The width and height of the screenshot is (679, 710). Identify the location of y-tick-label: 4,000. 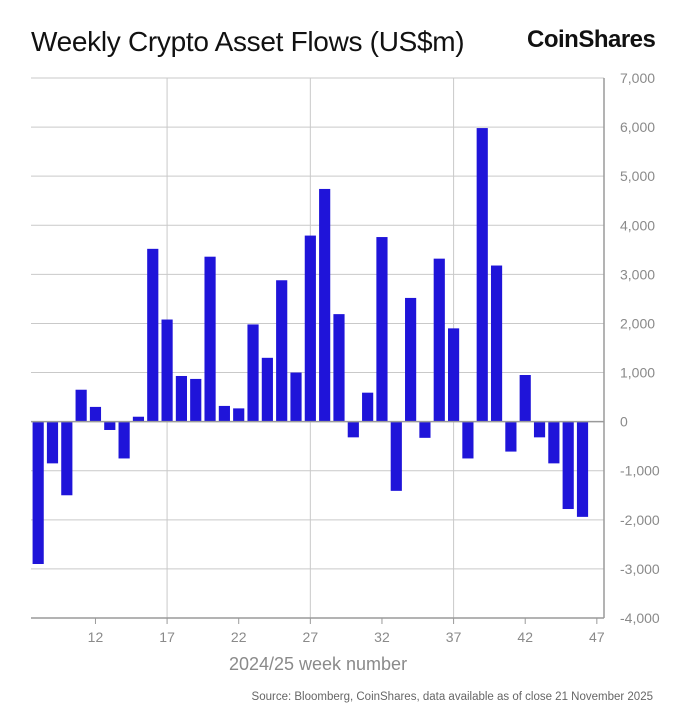
(637, 225).